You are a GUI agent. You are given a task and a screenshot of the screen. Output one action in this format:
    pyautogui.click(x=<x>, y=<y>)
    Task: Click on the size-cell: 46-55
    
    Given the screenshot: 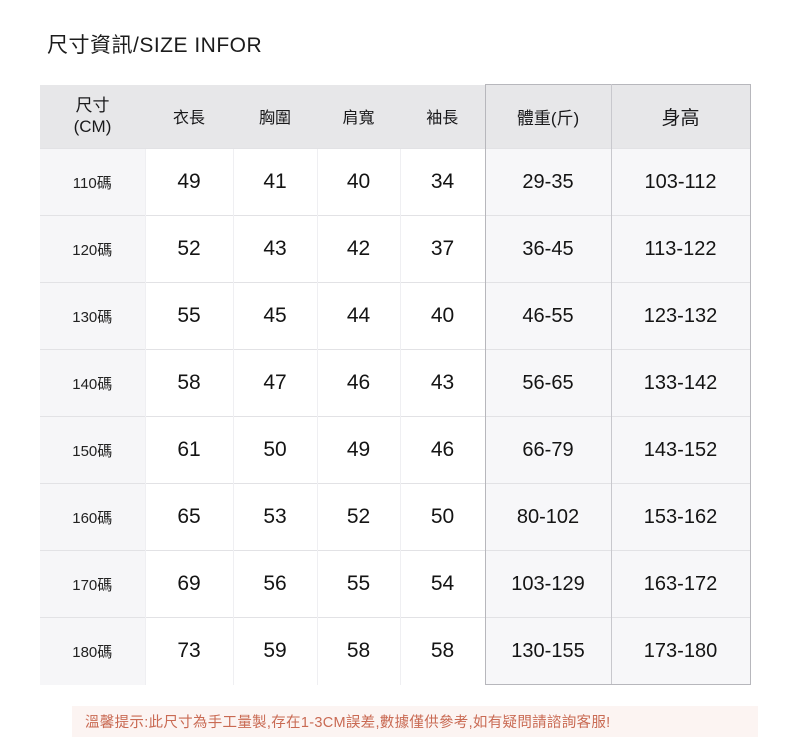 What is the action you would take?
    pyautogui.click(x=548, y=316)
    